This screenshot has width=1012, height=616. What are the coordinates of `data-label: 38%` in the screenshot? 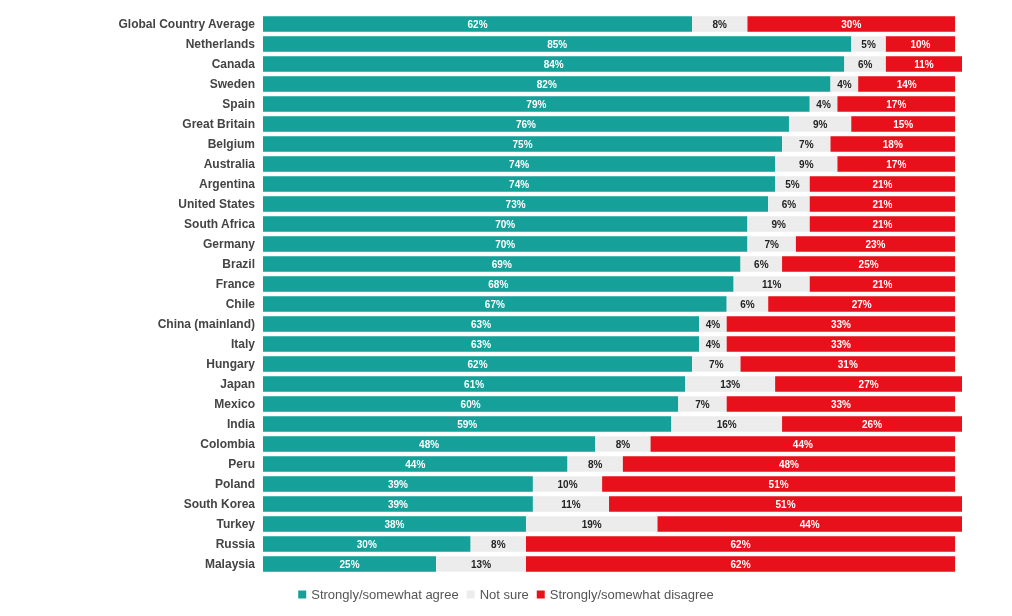 It's located at (394, 524).